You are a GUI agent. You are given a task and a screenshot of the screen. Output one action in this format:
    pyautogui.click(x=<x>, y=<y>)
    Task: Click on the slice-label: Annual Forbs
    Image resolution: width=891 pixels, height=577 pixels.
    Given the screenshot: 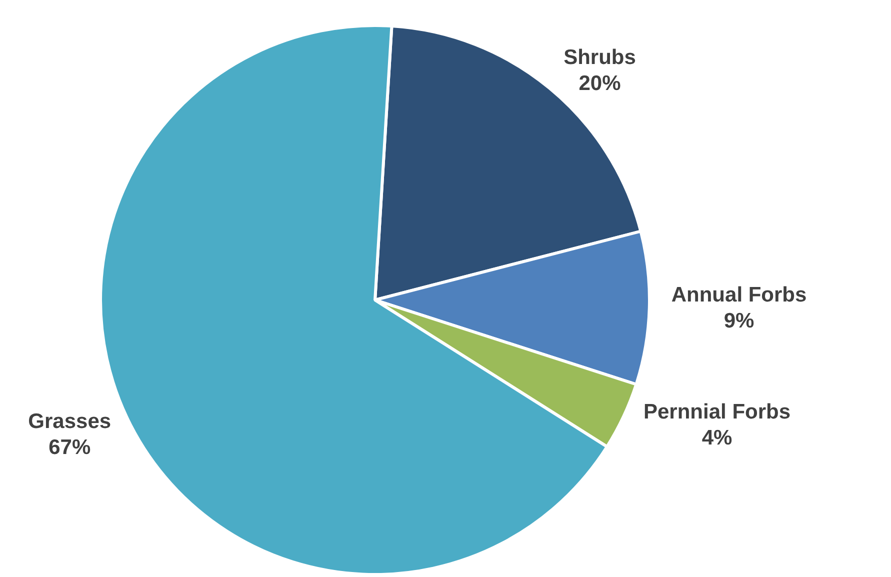 What is the action you would take?
    pyautogui.click(x=739, y=295)
    